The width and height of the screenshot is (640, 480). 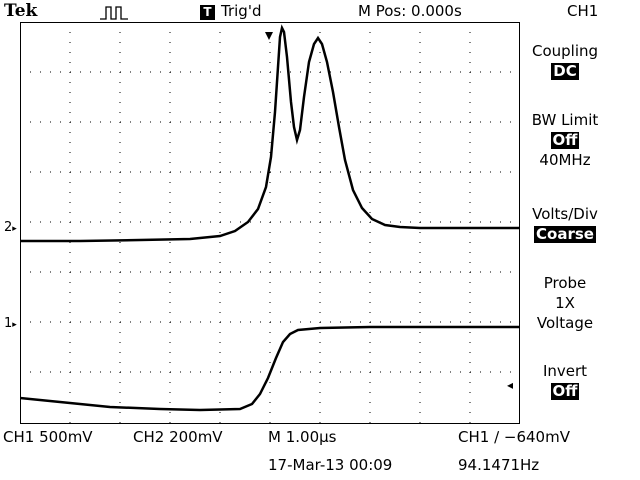 I want to click on brand-logo: Tek, so click(x=21, y=11).